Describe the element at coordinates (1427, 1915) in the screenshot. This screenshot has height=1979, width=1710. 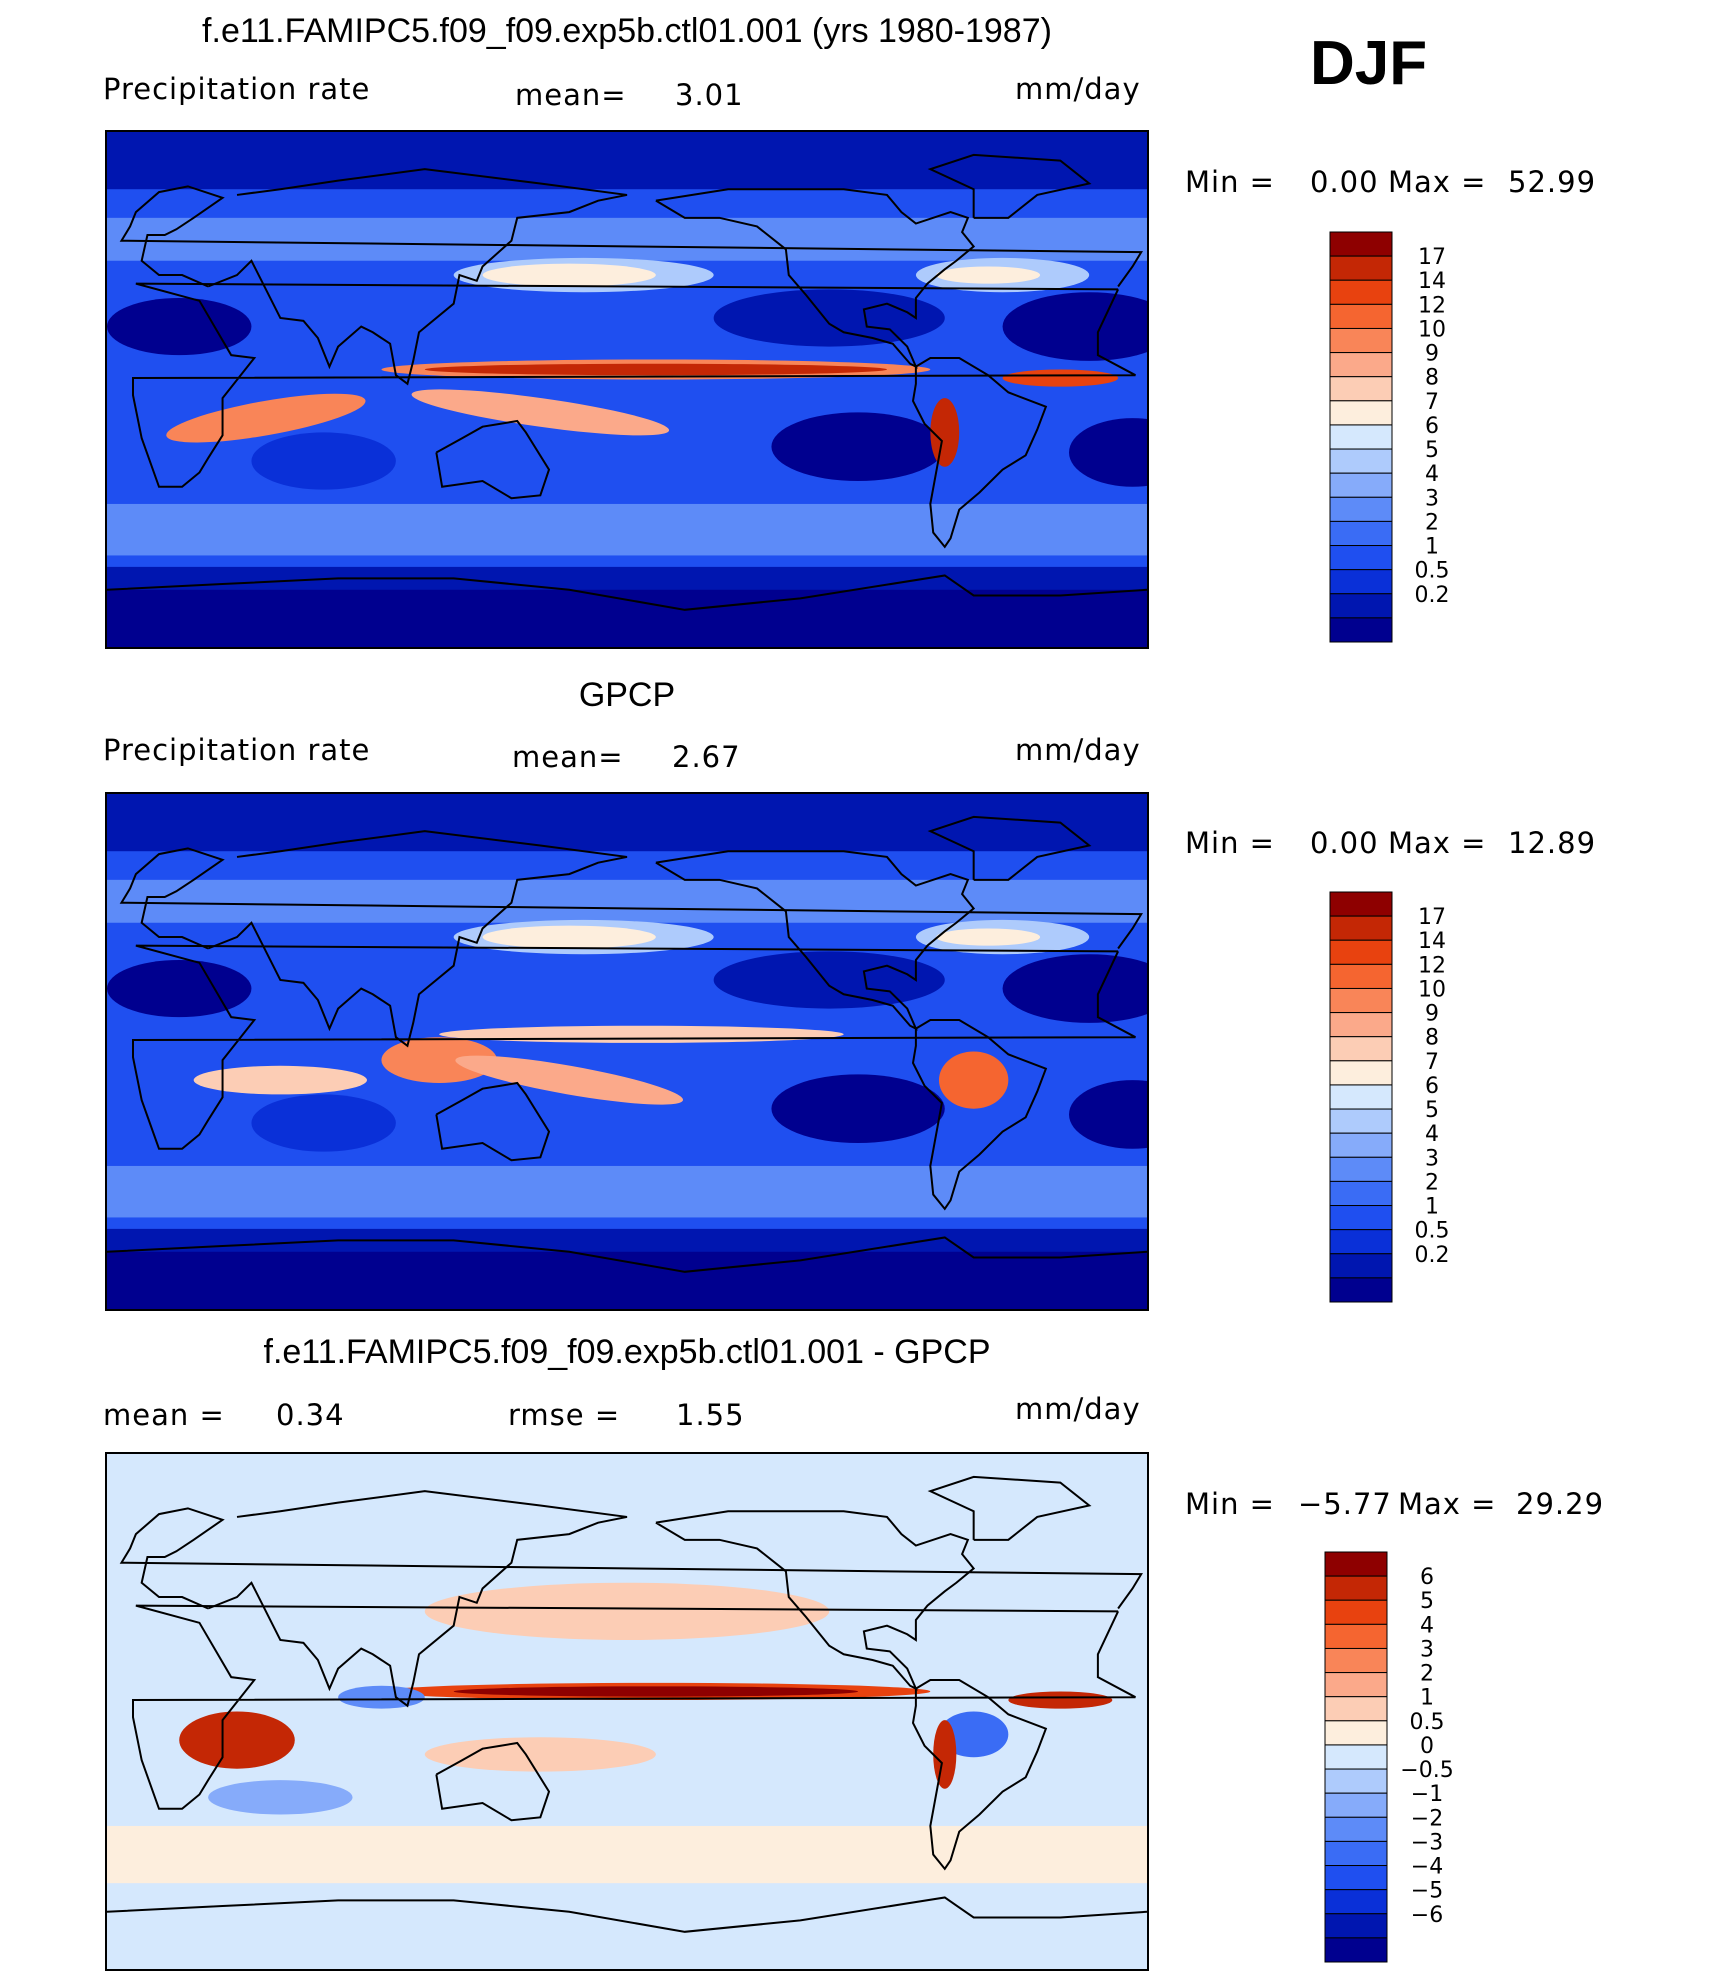
I see `colorbar-tick-label: −6` at that location.